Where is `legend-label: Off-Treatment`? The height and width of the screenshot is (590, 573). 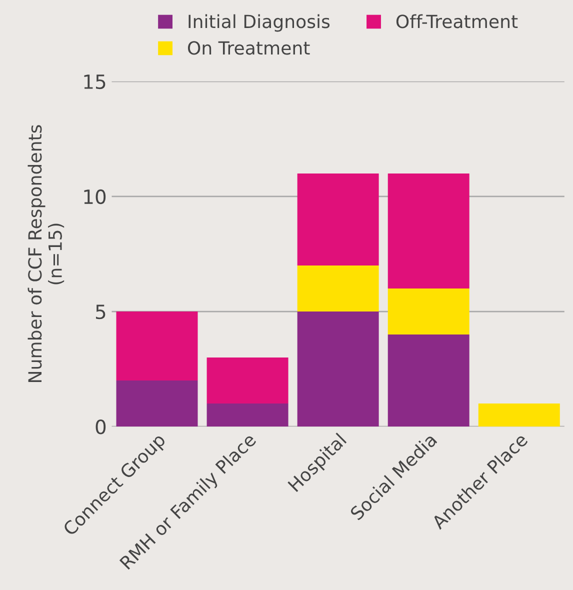
legend-label: Off-Treatment is located at coordinates (457, 21).